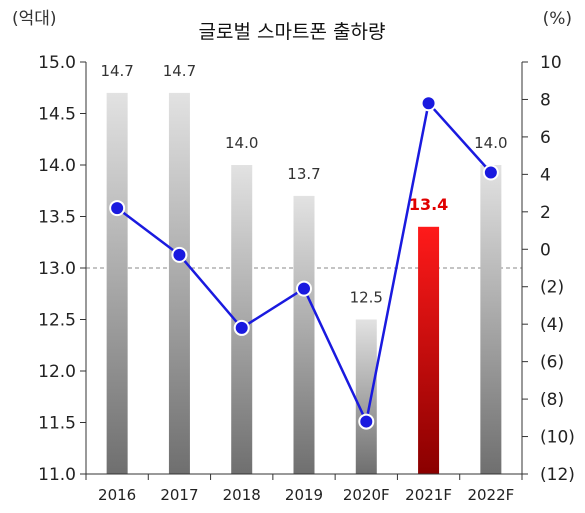 This screenshot has width=585, height=513. Describe the element at coordinates (552, 288) in the screenshot. I see `right-tick-label: (2)` at that location.